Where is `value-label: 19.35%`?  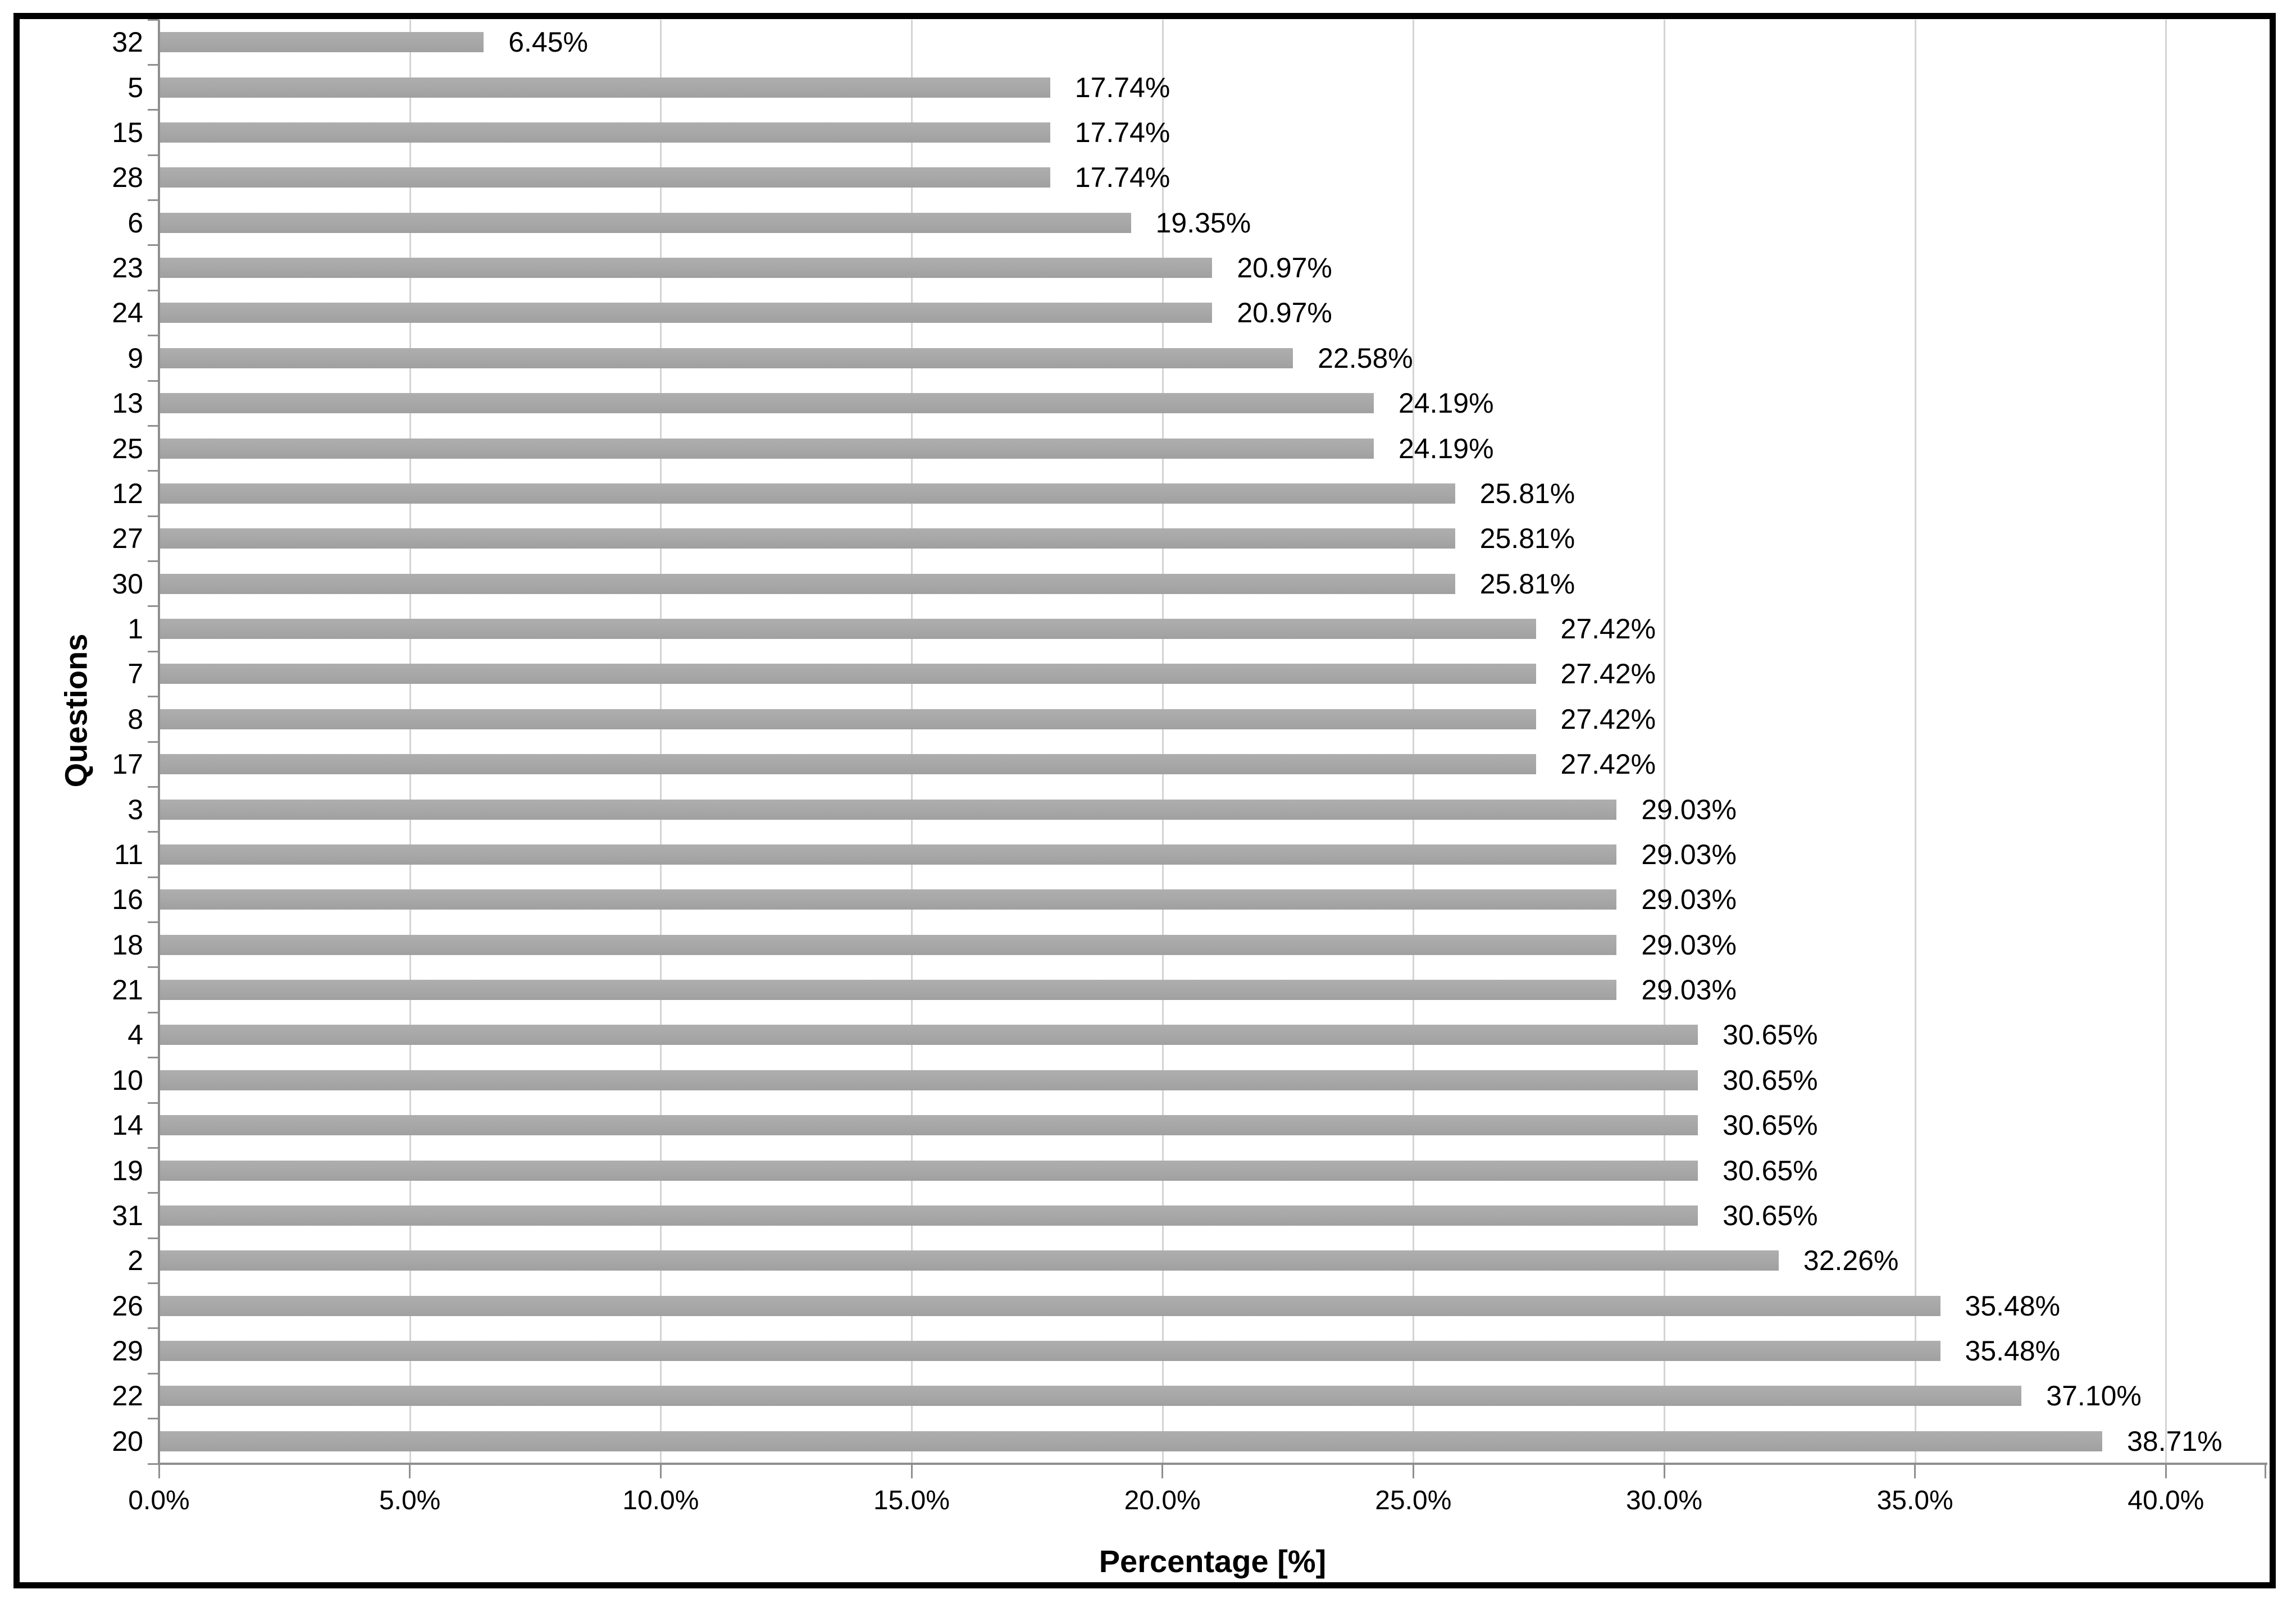
value-label: 19.35% is located at coordinates (1203, 223).